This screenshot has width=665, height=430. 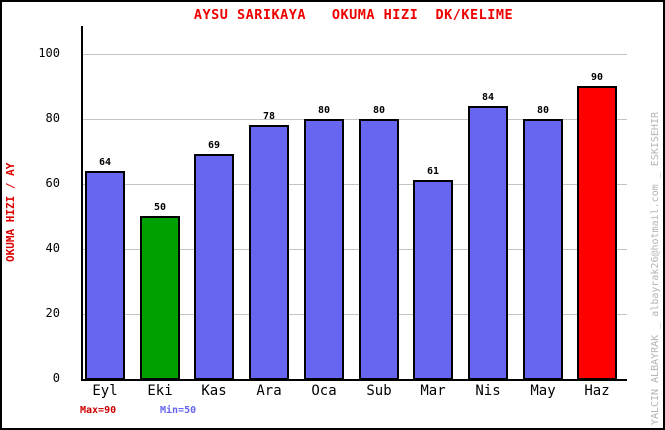 I want to click on y-tick-label-80: 80, so click(x=52, y=118).